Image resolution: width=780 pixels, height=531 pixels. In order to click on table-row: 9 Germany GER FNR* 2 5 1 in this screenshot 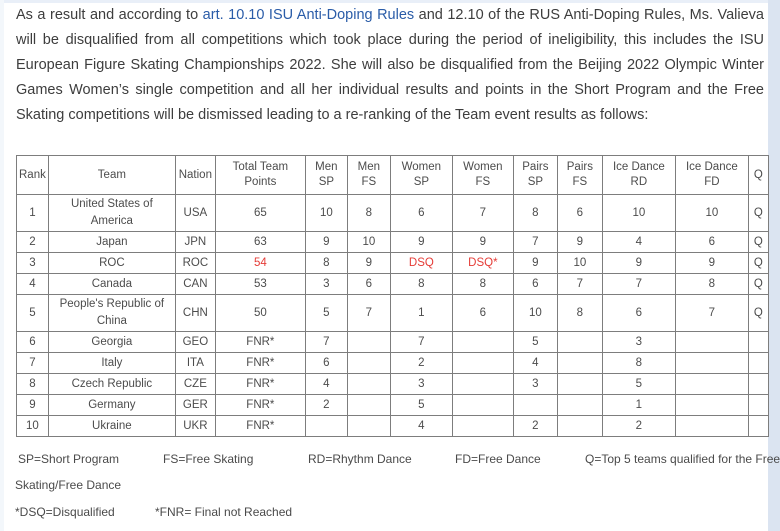, I will do `click(392, 405)`.